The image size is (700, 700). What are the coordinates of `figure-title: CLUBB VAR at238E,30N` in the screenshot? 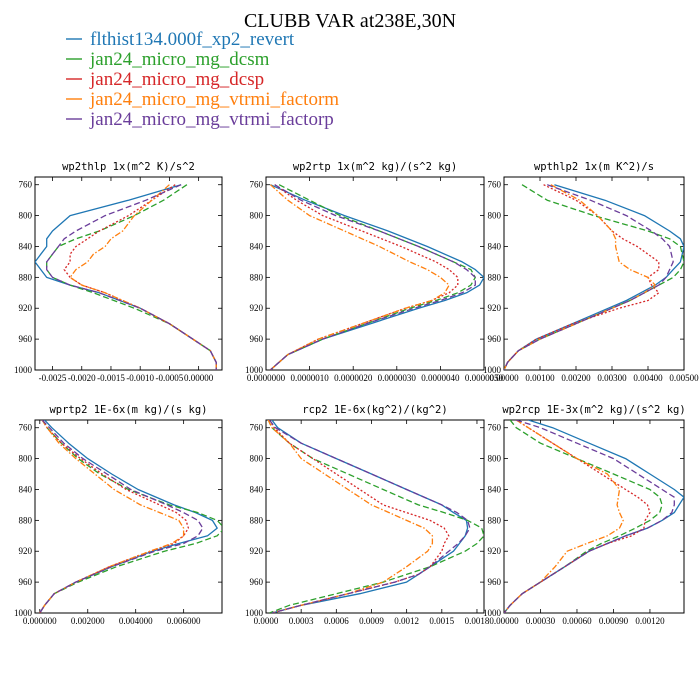 It's located at (350, 21).